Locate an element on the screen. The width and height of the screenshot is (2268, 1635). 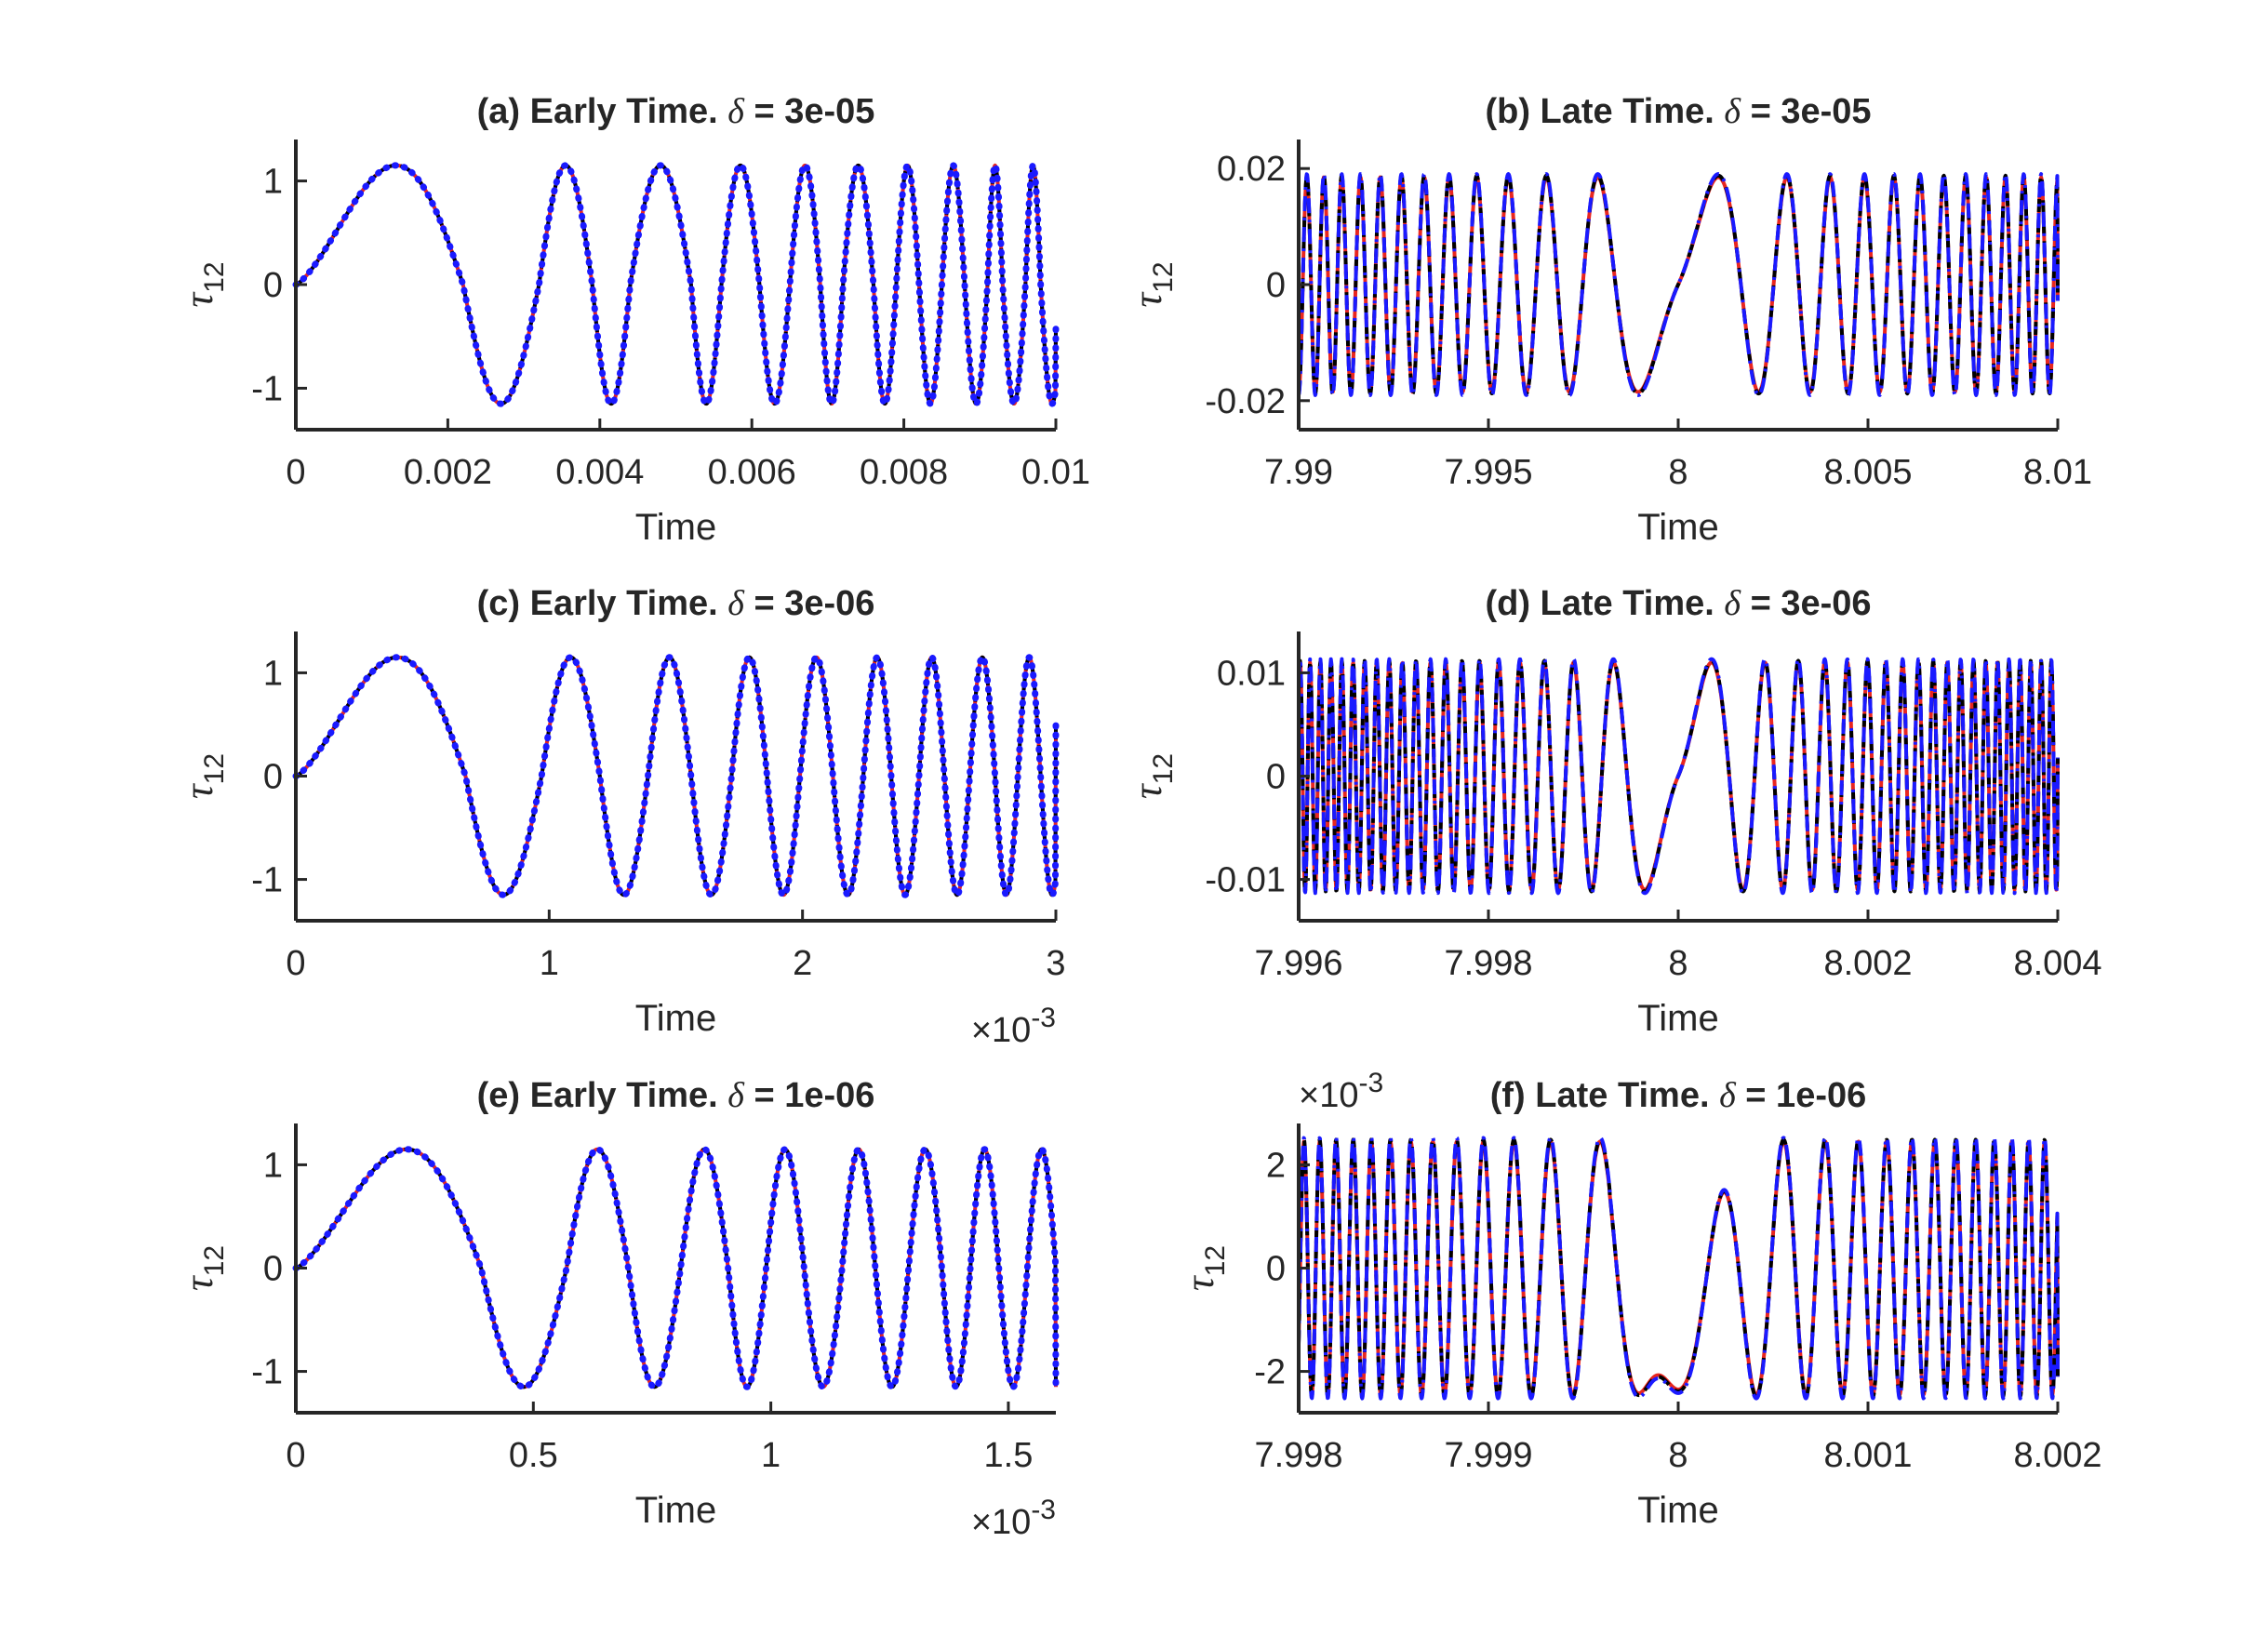
x-tick-label: 0.004 is located at coordinates (599, 472).